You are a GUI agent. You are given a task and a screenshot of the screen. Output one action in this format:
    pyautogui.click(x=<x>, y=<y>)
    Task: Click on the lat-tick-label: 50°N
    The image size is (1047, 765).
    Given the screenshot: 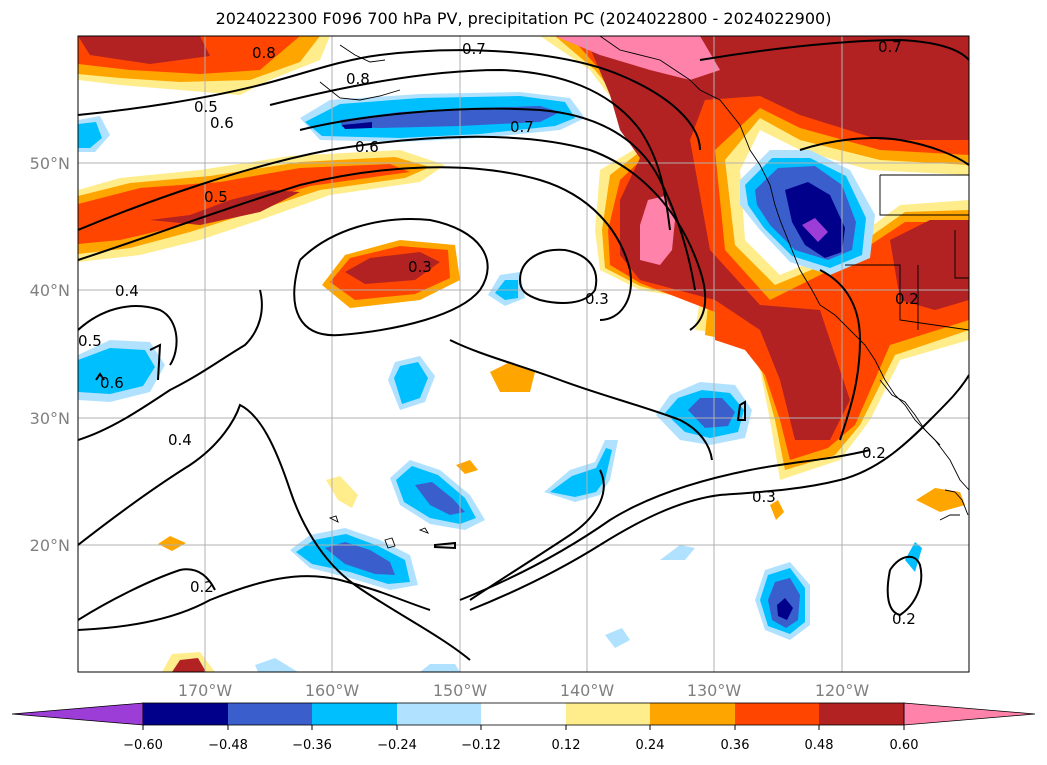 What is the action you would take?
    pyautogui.click(x=50, y=163)
    